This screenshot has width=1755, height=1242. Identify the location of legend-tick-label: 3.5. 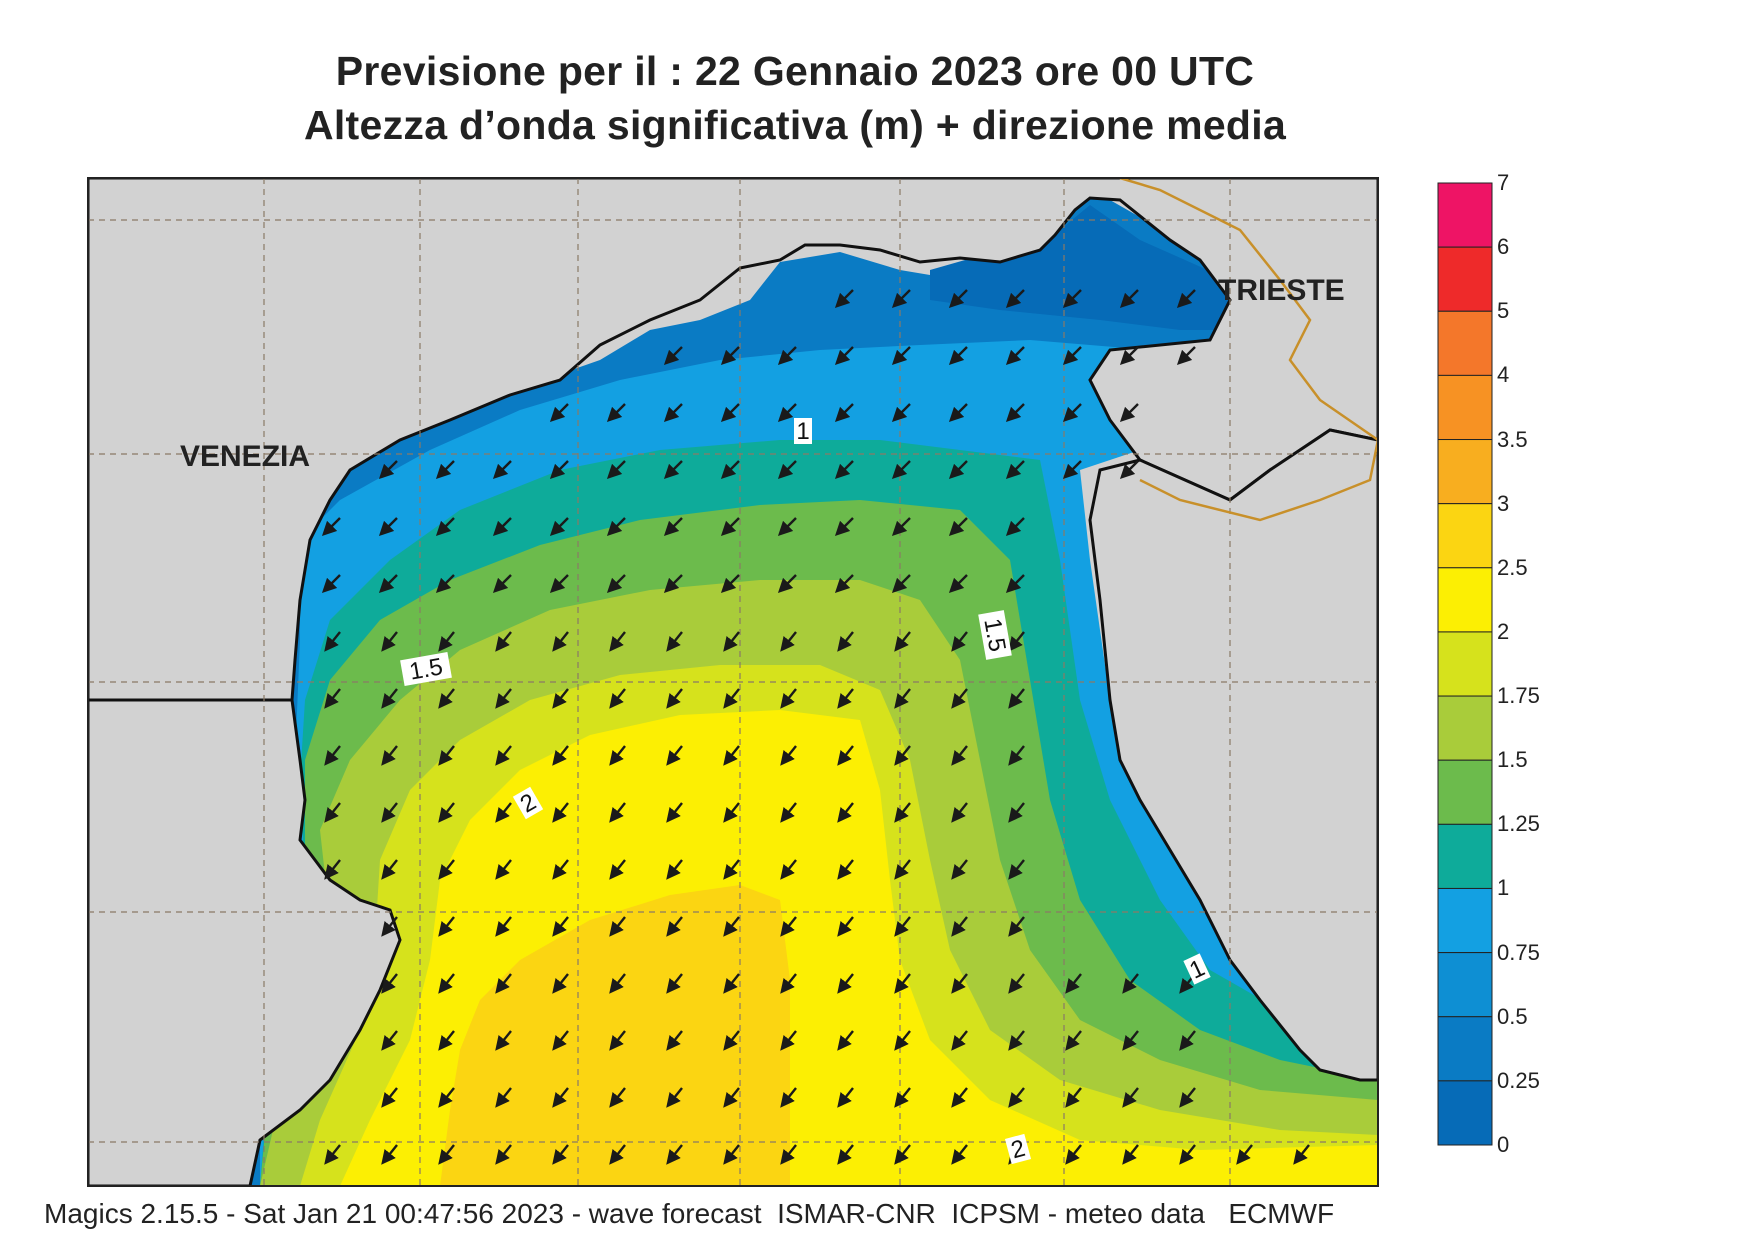
(1512, 439).